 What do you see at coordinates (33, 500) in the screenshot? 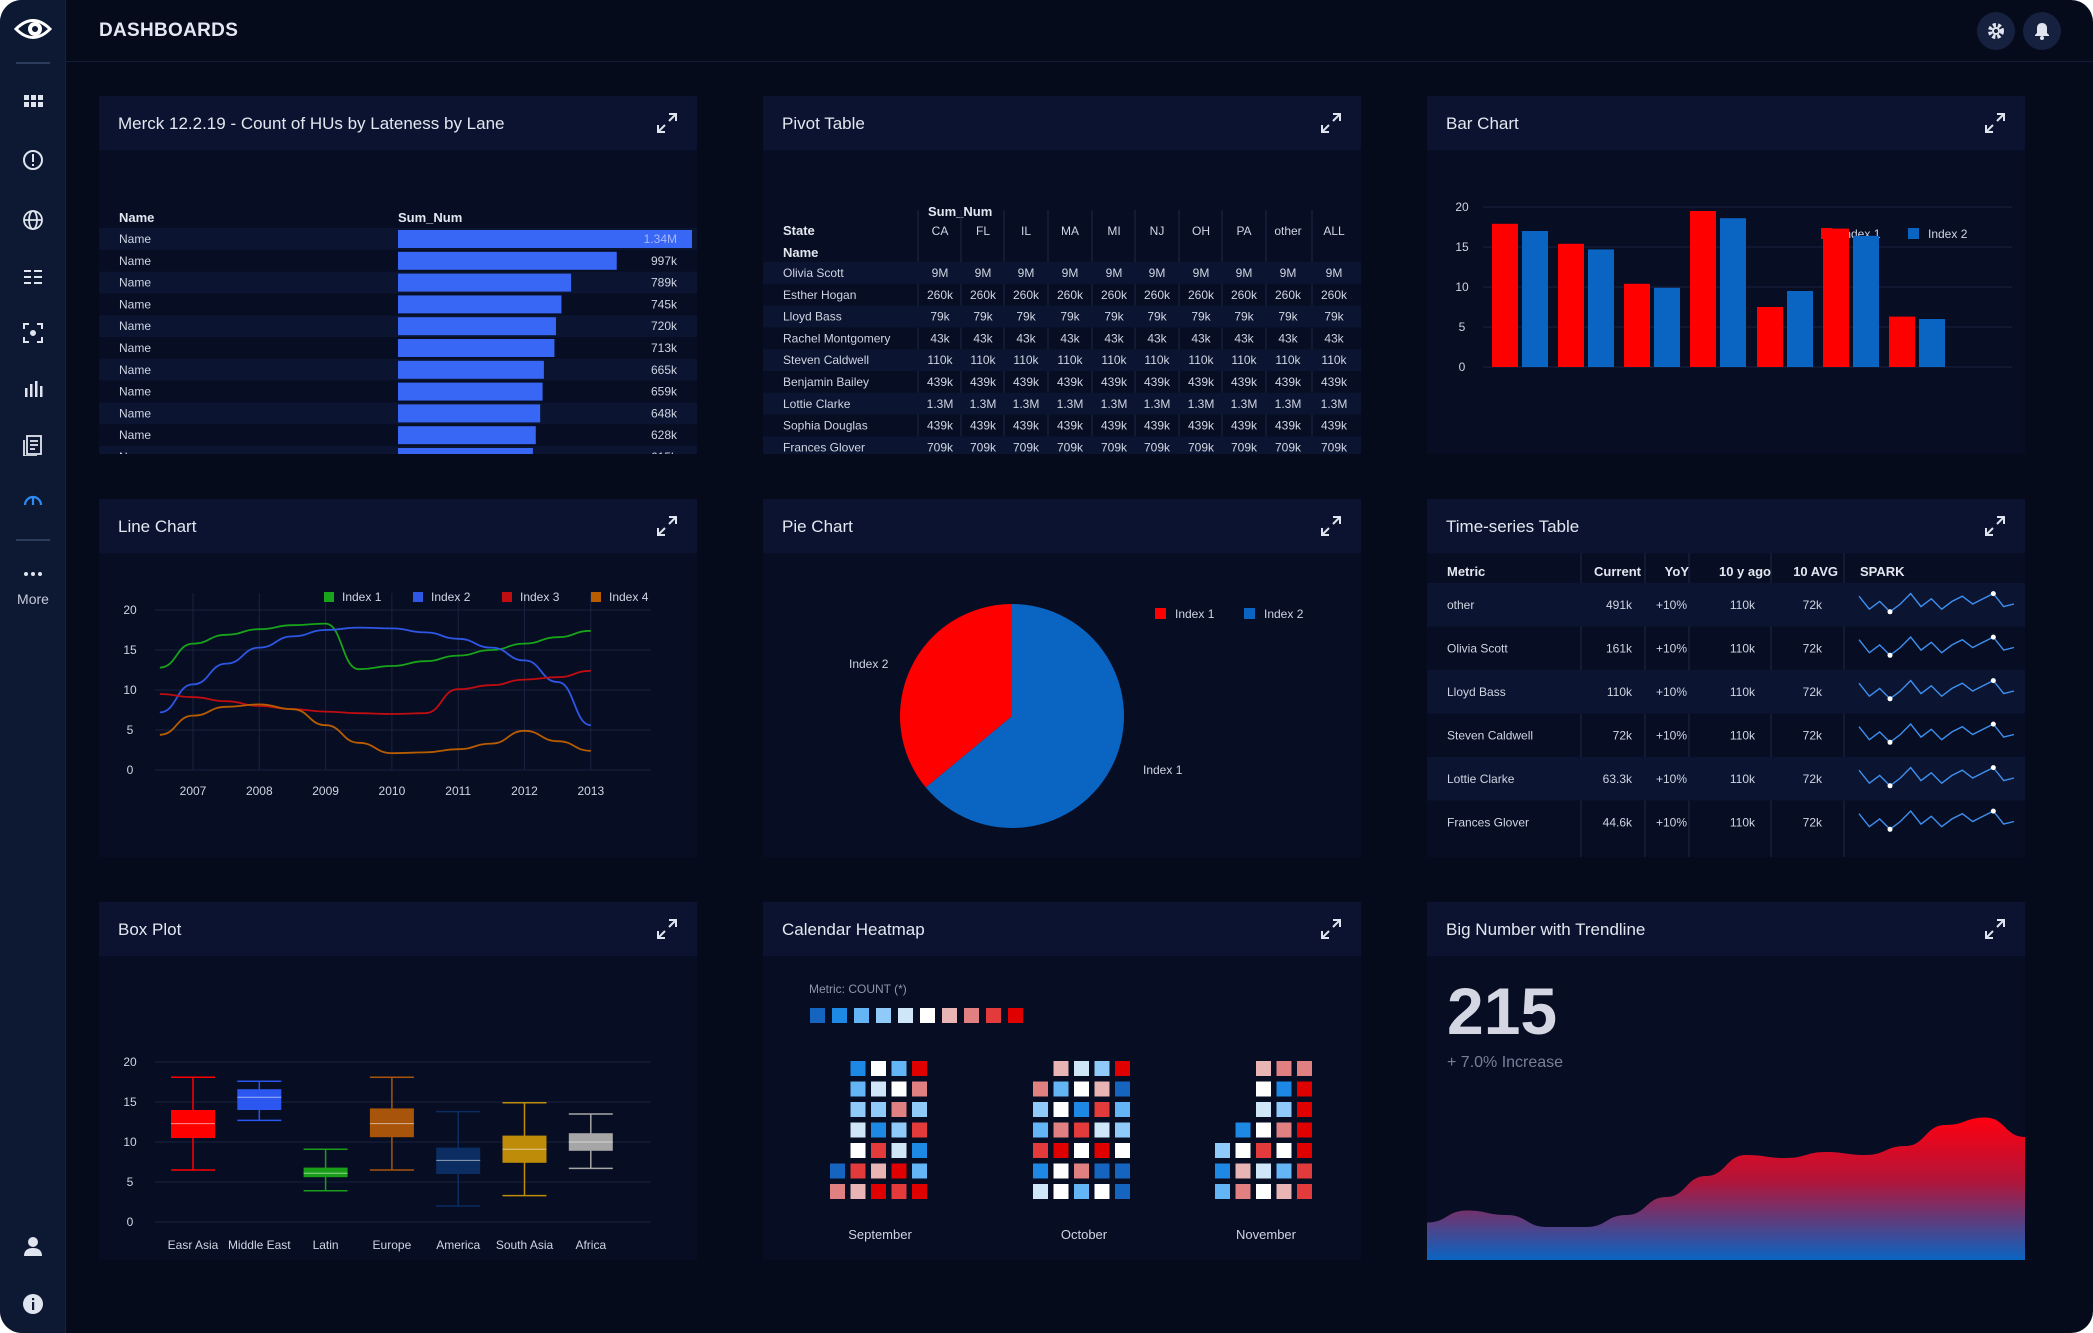
I see `dashboard-gauge-icon` at bounding box center [33, 500].